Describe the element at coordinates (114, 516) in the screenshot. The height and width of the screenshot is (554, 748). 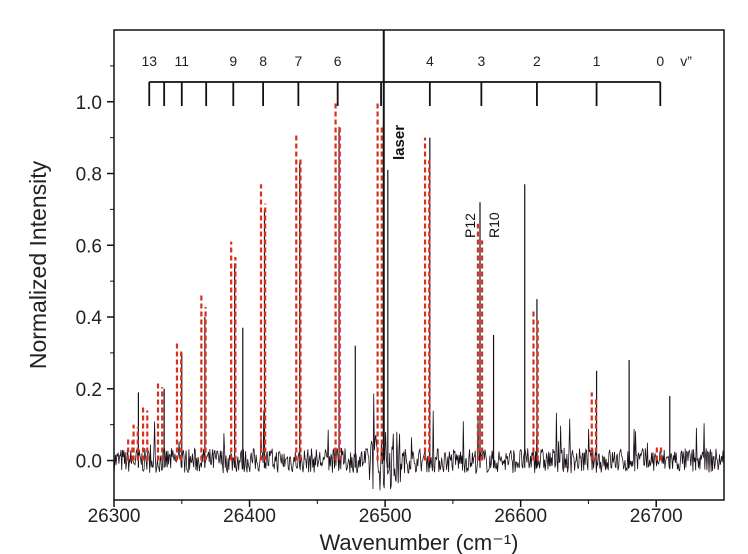
I see `x-tick-label: 26300` at that location.